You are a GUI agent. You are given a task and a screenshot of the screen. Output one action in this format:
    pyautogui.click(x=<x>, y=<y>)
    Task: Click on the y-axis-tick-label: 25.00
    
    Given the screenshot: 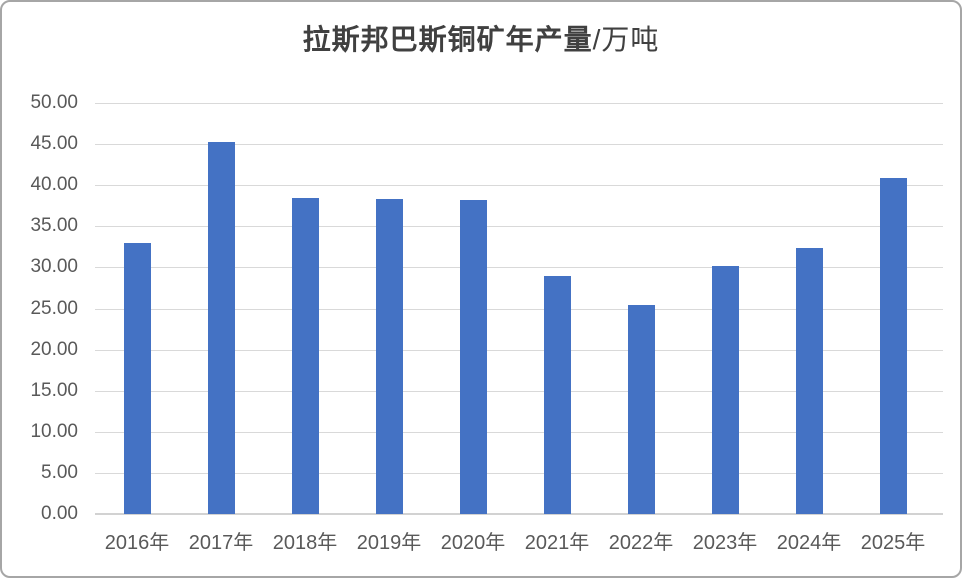 What is the action you would take?
    pyautogui.click(x=54, y=308)
    